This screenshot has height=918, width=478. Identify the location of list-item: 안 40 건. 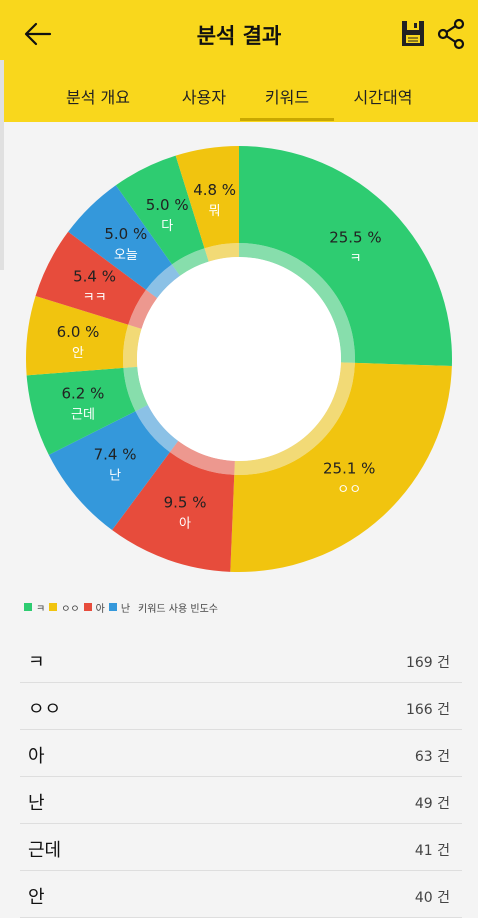
(241, 894).